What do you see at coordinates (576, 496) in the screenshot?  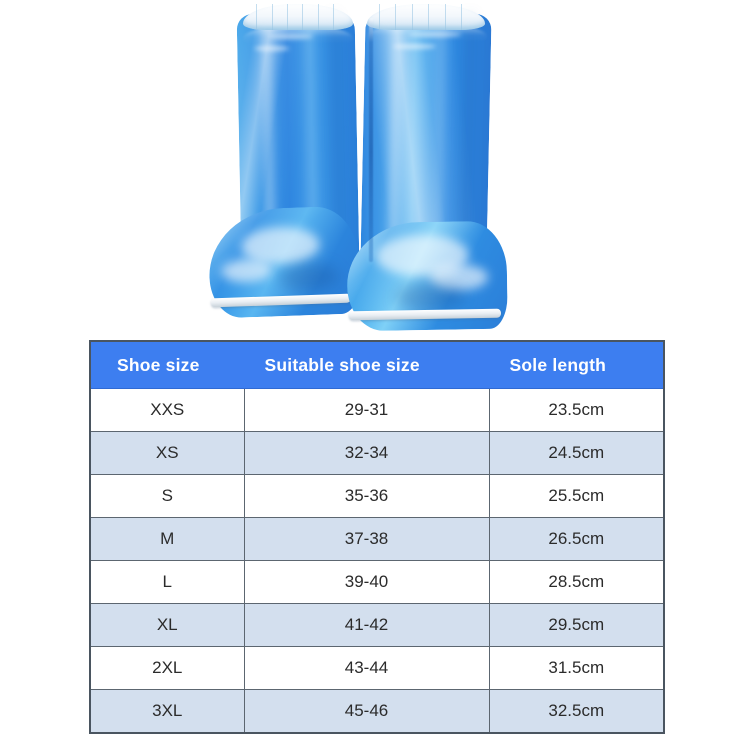 I see `cell-sole-length: 25.5cm` at bounding box center [576, 496].